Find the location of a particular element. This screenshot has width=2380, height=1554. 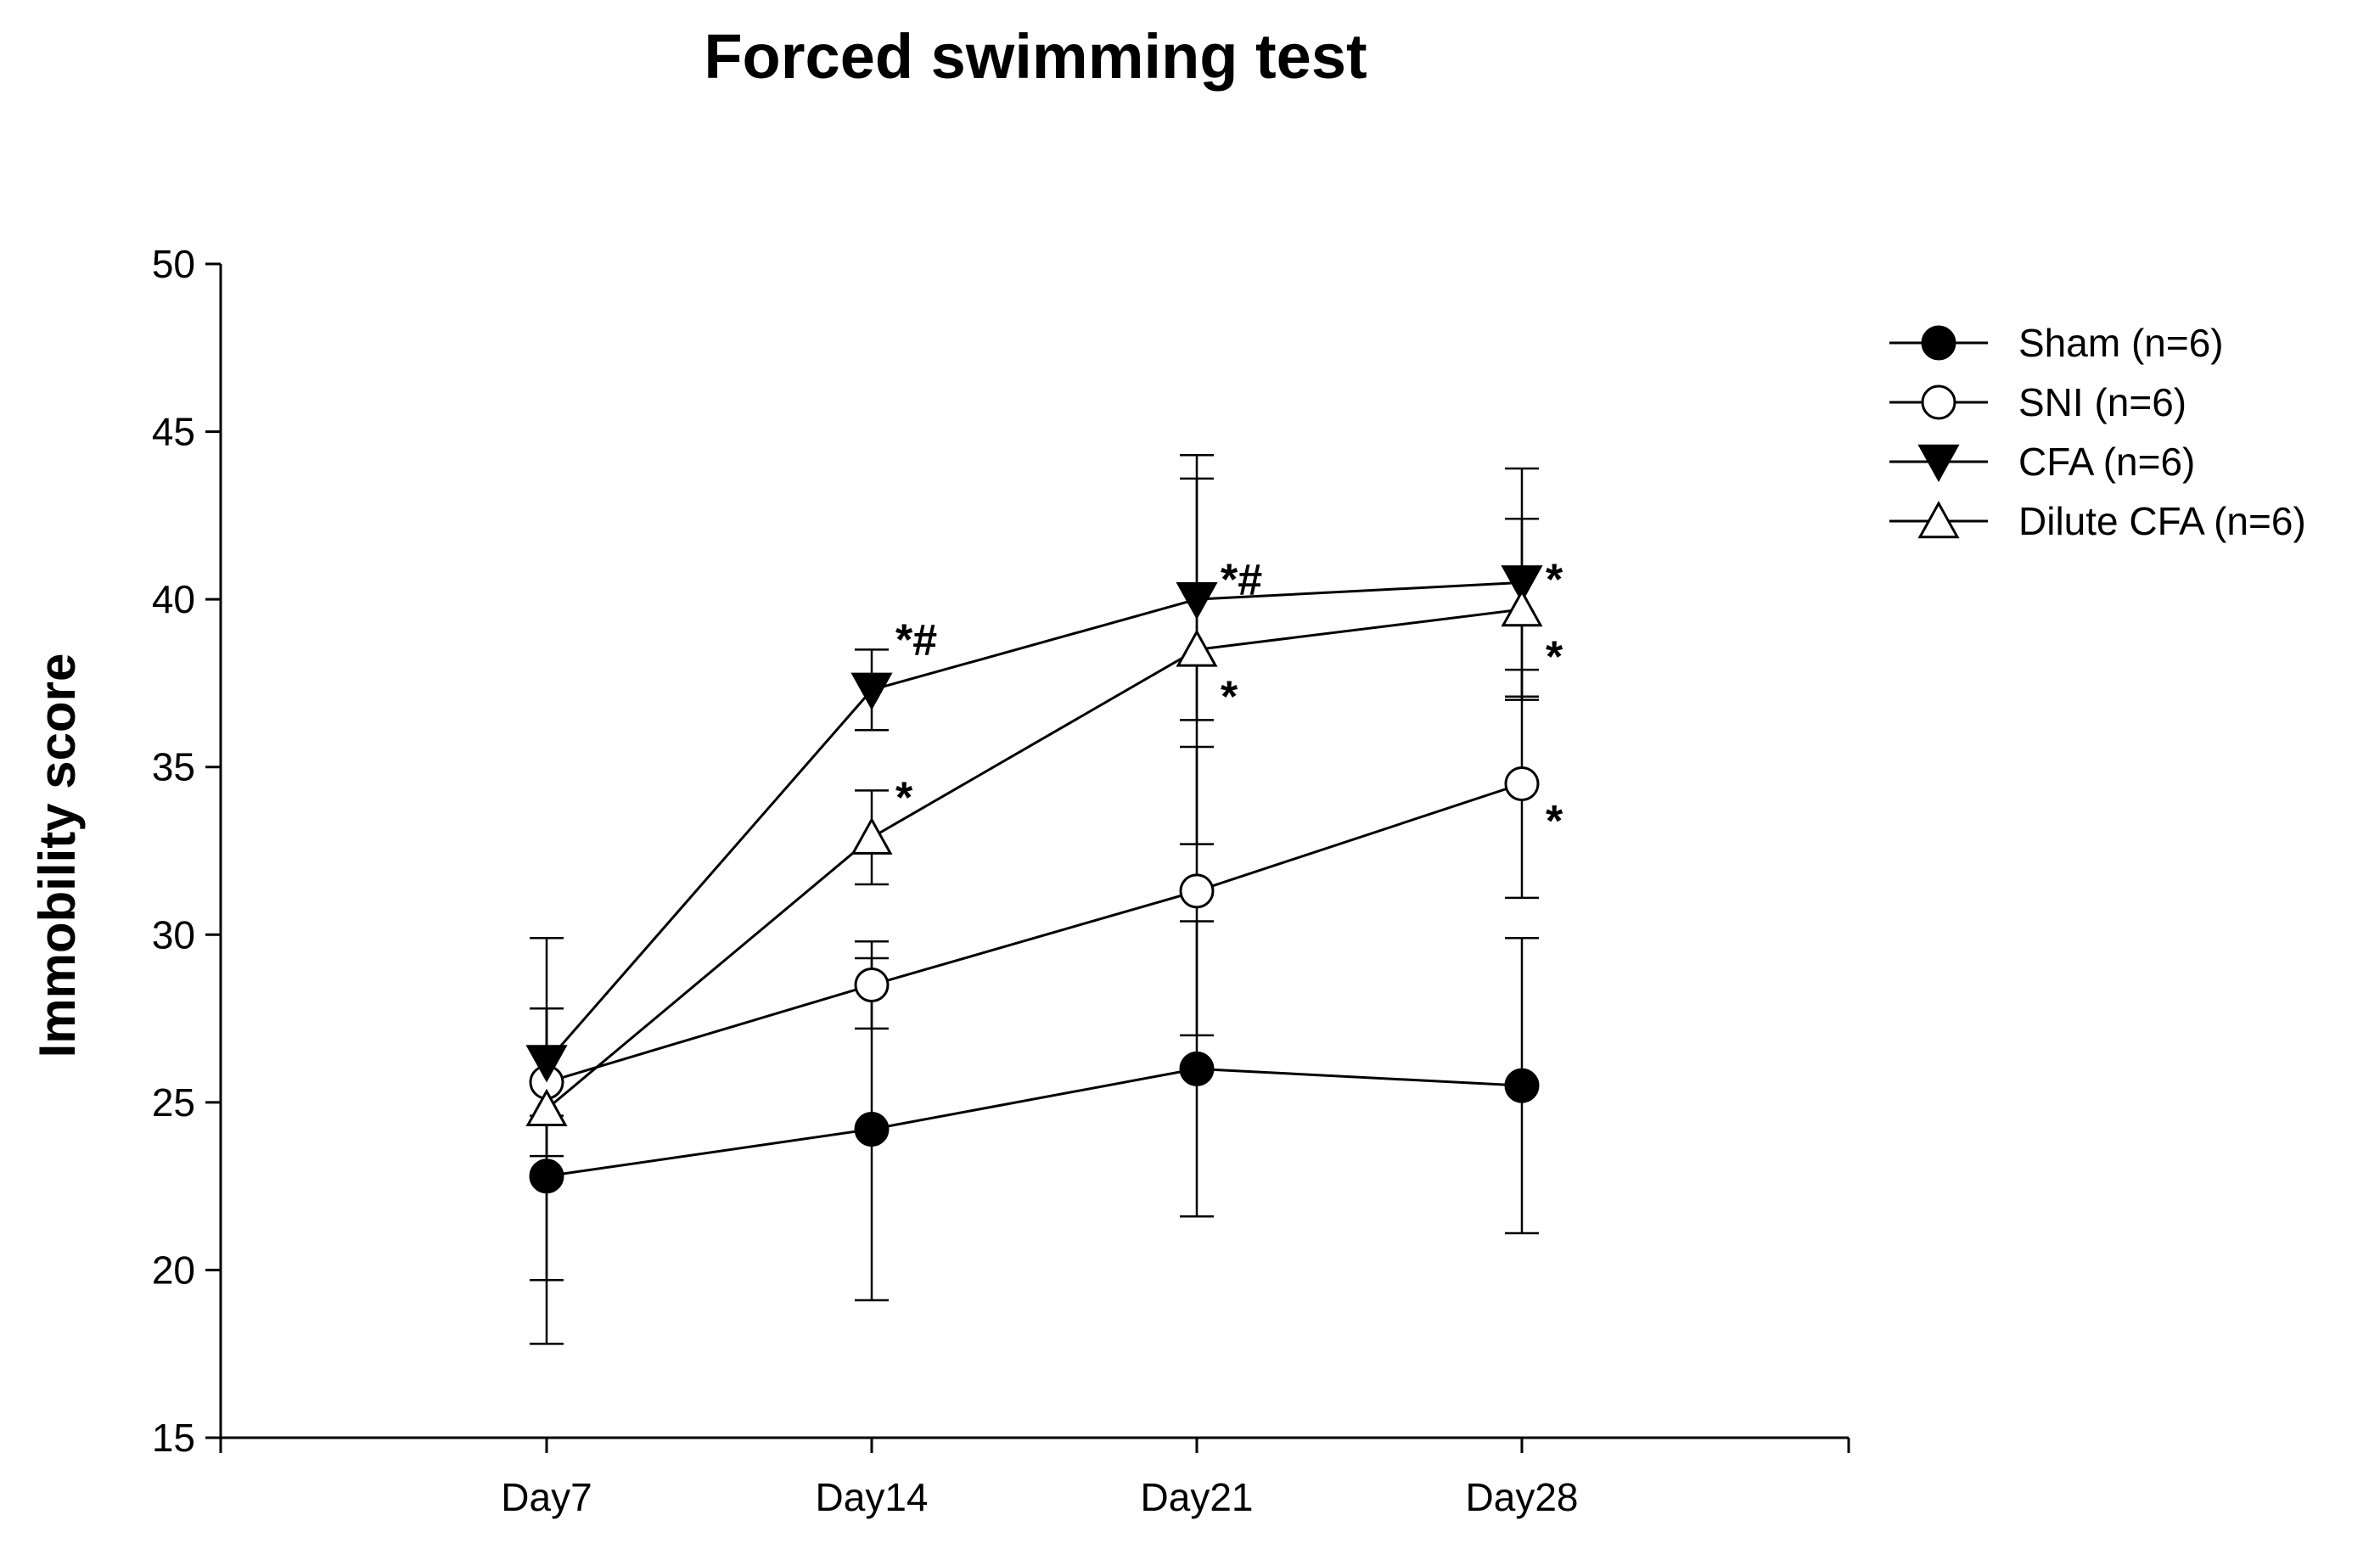

legend-label: SNI (n=6) is located at coordinates (2102, 402).